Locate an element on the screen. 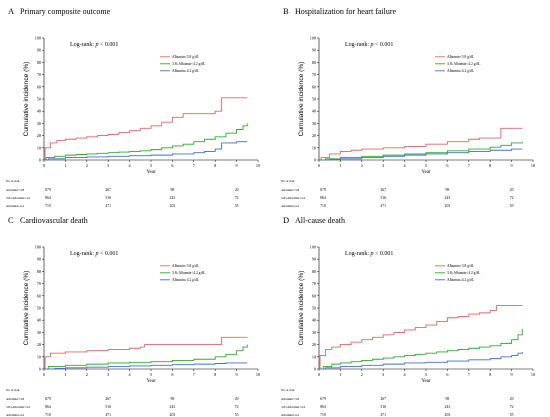 The image size is (550, 417). chart-title: Primary composite outcome is located at coordinates (65, 11).